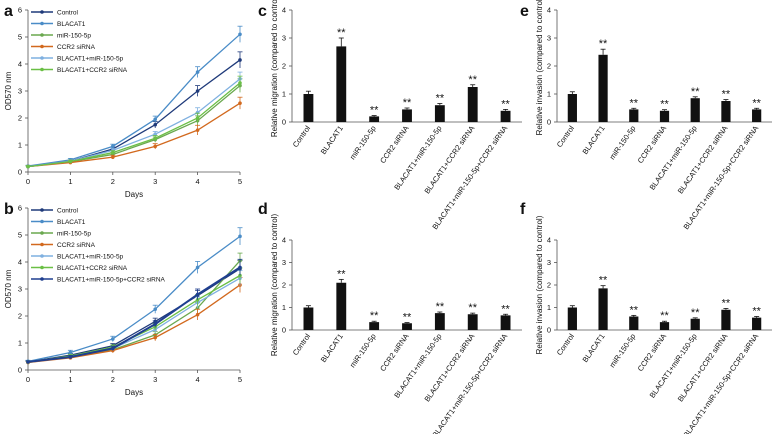 This screenshot has height=434, width=776. I want to click on legend-item: Control, so click(55, 210).